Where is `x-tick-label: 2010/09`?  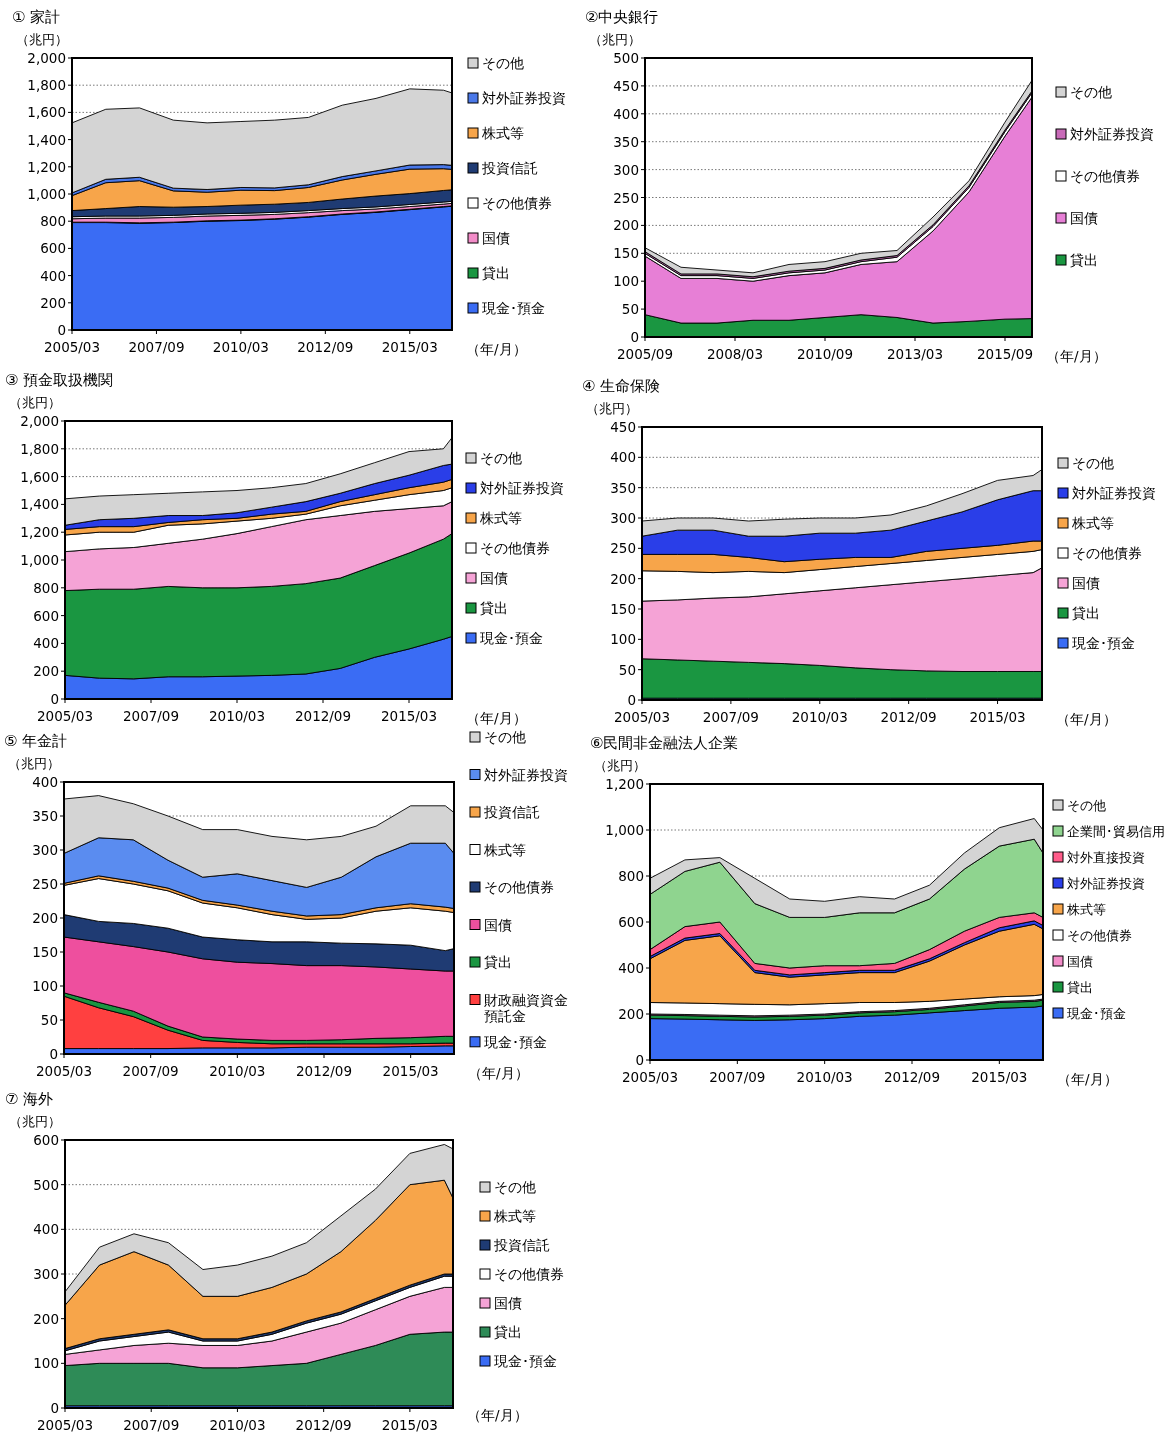 x-tick-label: 2010/09 is located at coordinates (825, 354).